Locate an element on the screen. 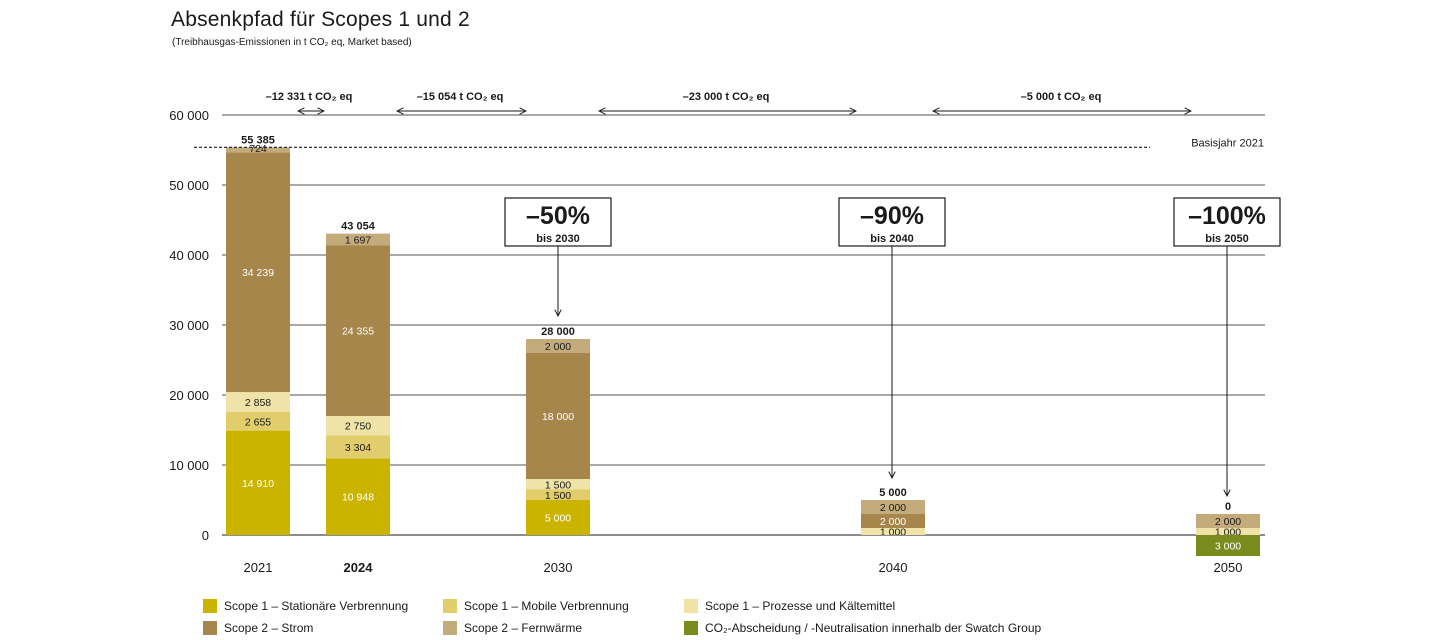 The width and height of the screenshot is (1440, 640). segment-label: 18 000 is located at coordinates (558, 417).